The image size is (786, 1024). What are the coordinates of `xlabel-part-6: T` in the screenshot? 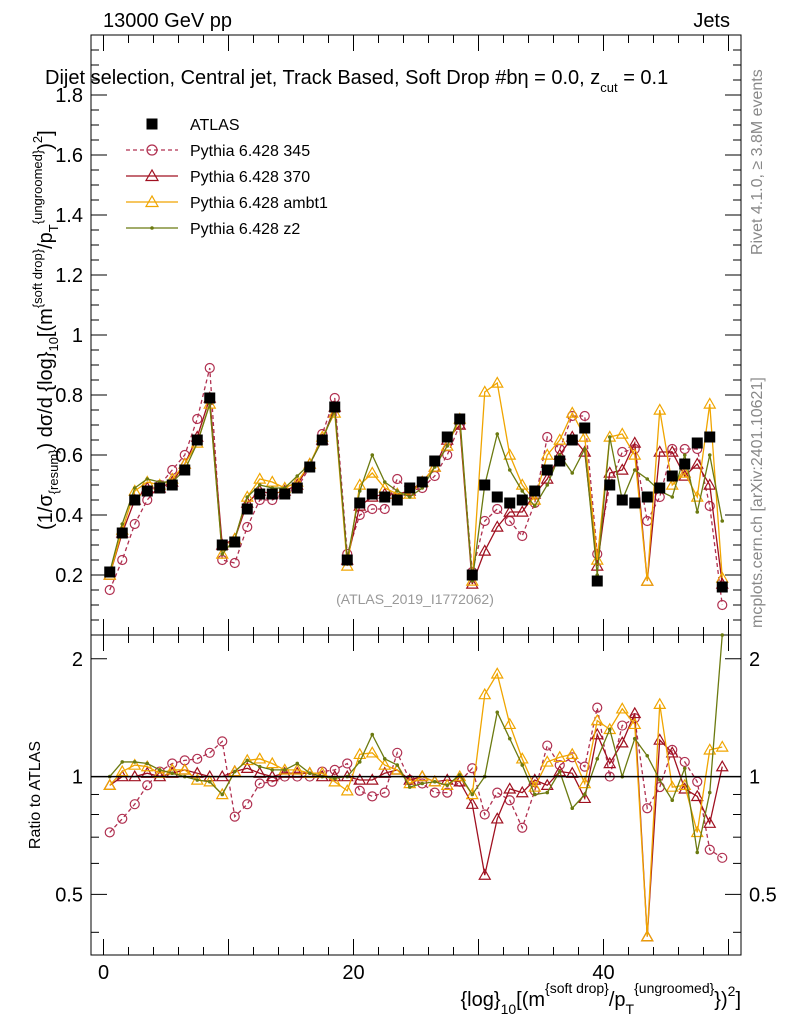 It's located at (630, 1009).